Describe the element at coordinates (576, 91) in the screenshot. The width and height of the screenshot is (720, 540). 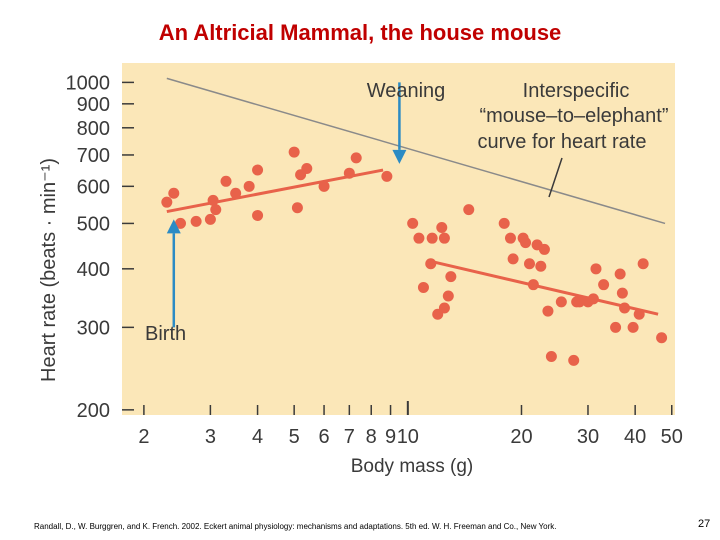
I see `interspecific-label-line-1: Interspecific` at that location.